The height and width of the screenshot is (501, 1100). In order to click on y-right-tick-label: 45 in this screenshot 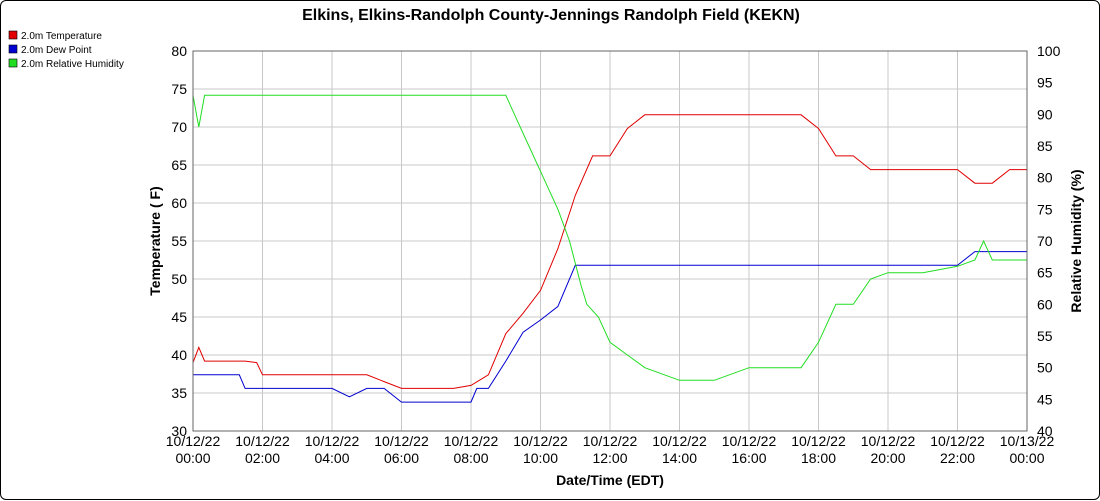, I will do `click(1045, 399)`.